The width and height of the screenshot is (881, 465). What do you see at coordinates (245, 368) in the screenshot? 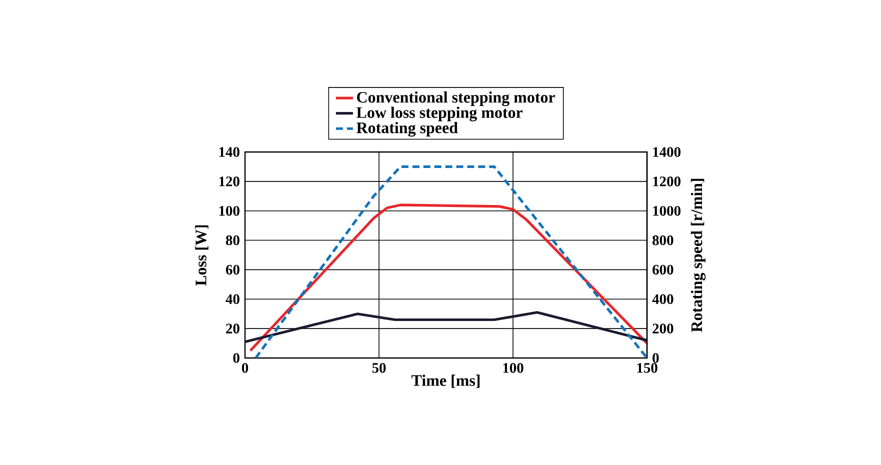
I see `x-tick-label: 0` at bounding box center [245, 368].